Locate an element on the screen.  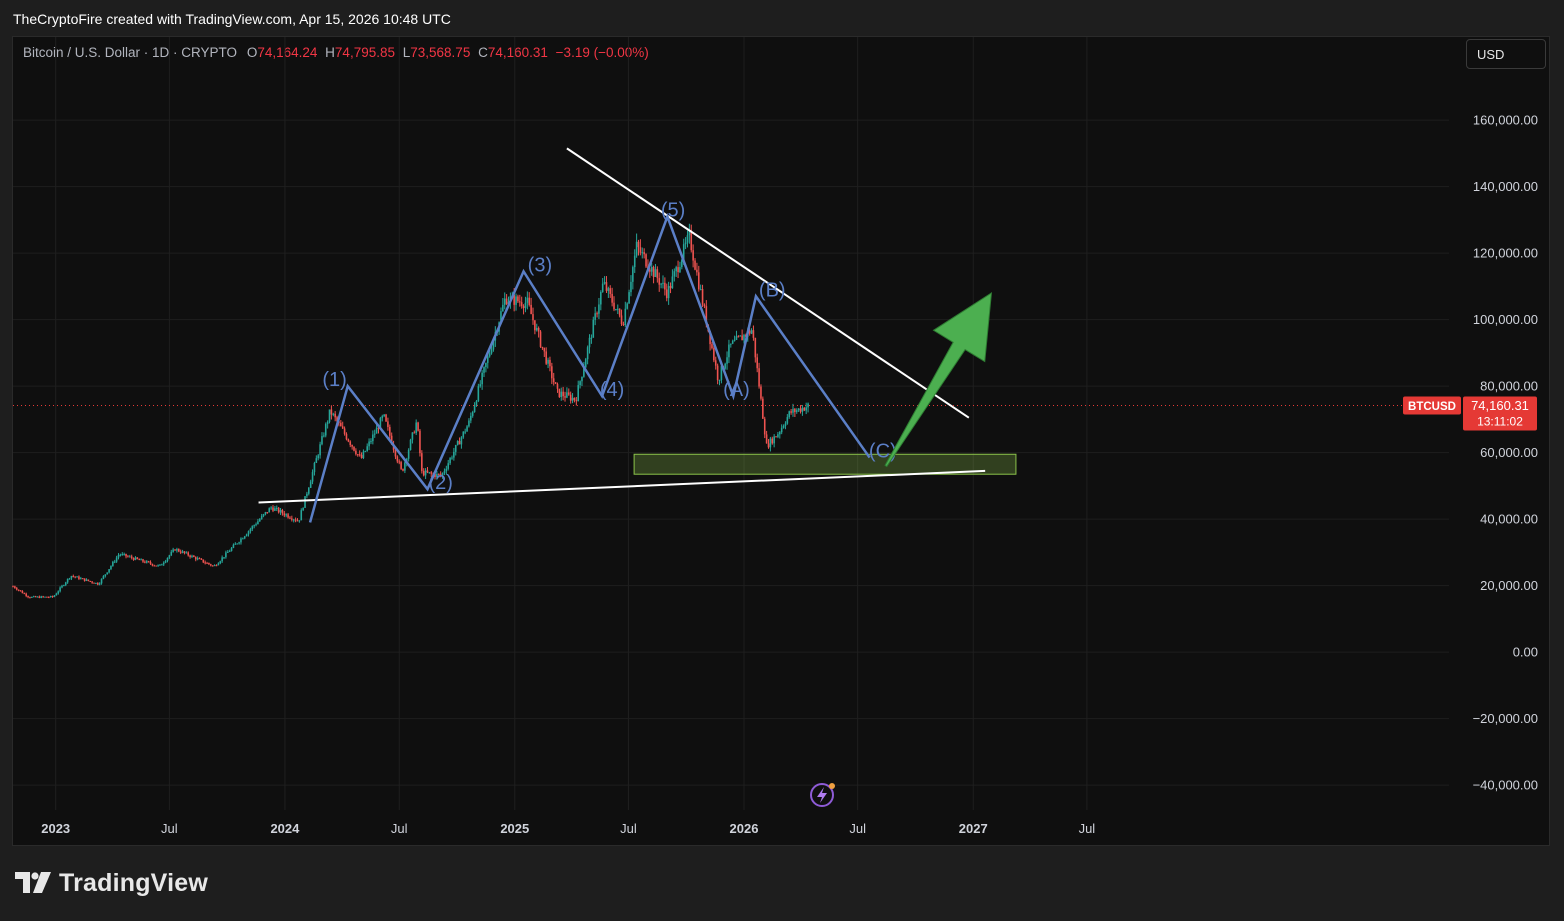
open-label: O is located at coordinates (252, 52).